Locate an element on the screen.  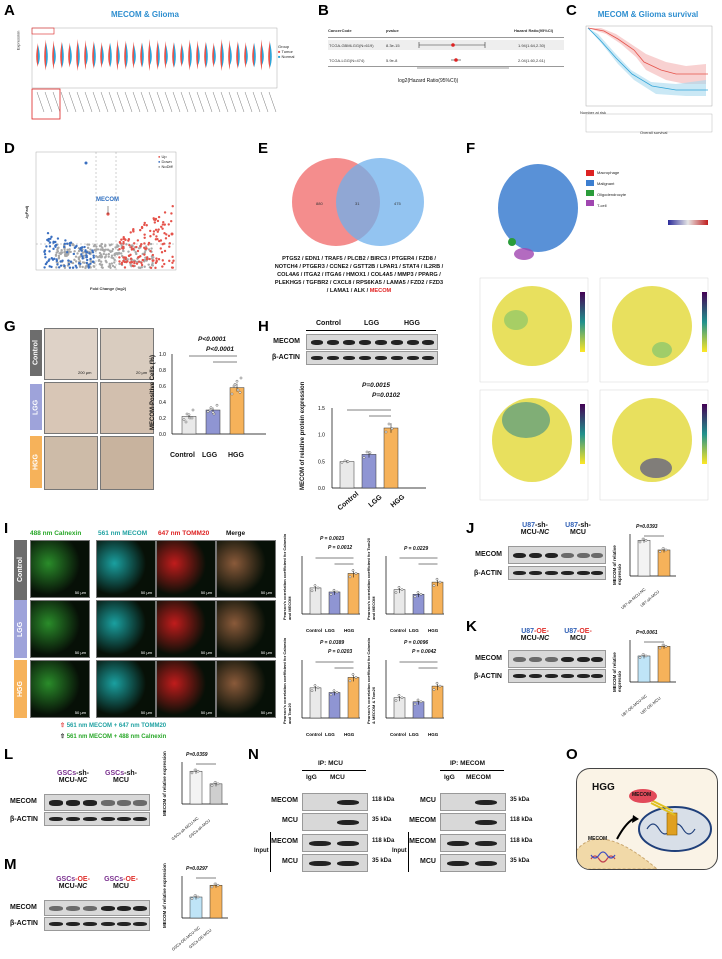
panel-i-tile-r1-c2: 50 μm is located at coordinates (126, 569).